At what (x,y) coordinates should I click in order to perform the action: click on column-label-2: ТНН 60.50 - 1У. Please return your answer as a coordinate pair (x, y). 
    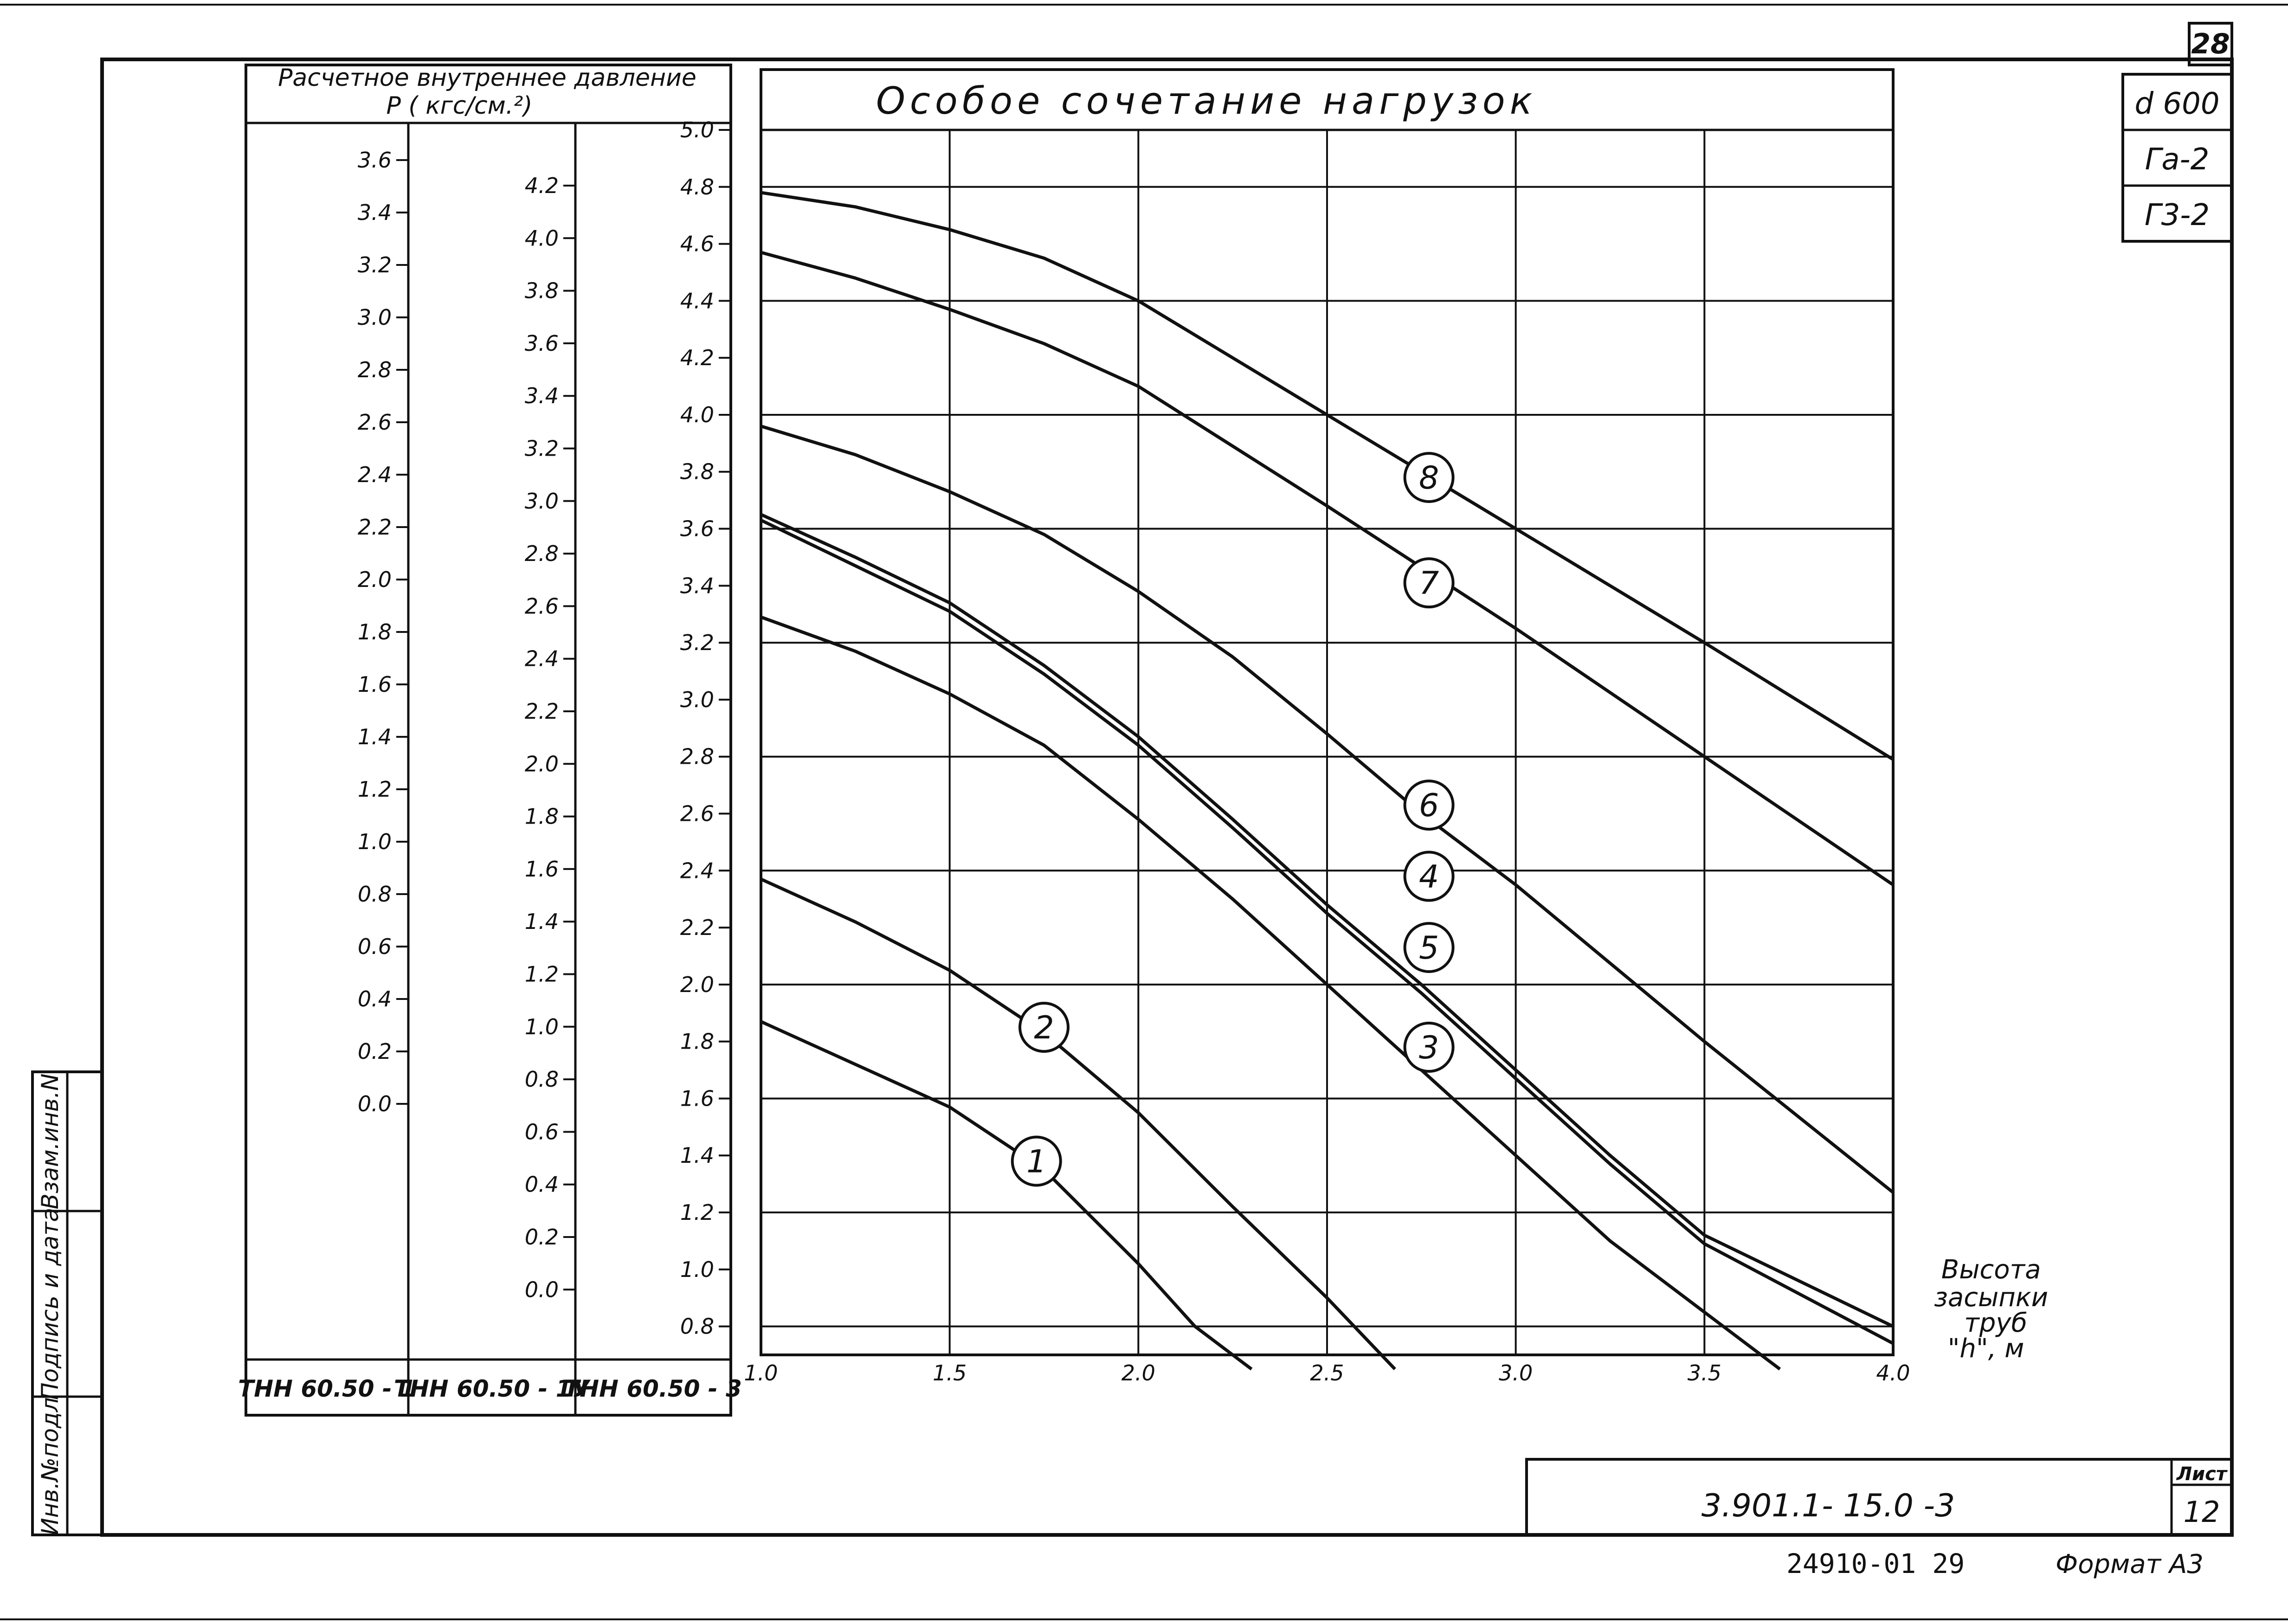
    Looking at the image, I should click on (492, 1389).